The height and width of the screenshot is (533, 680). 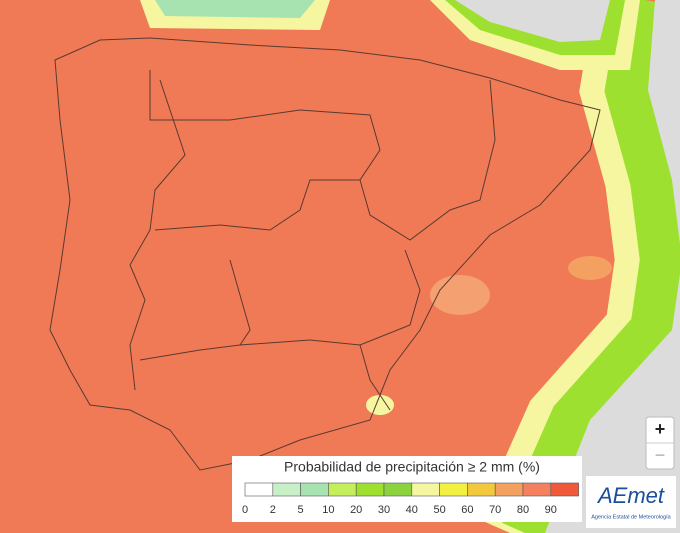 I want to click on zoom-in: +, so click(x=660, y=429).